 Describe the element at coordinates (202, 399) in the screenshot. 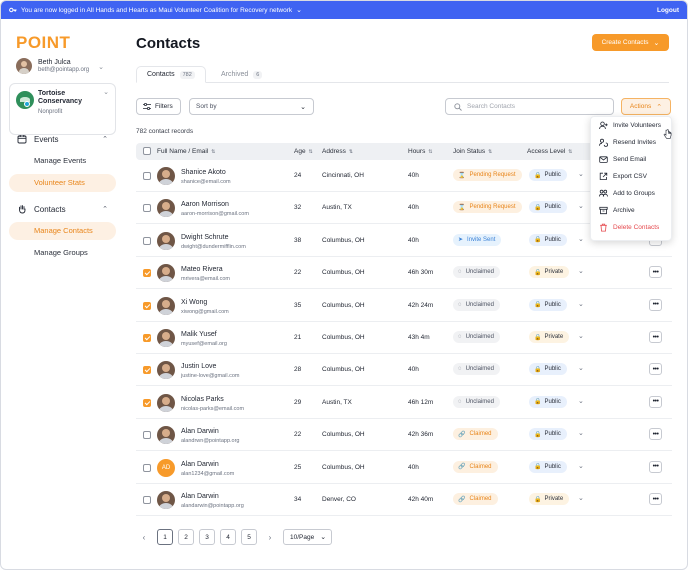

I see `contact-name: Nicolas Parks` at that location.